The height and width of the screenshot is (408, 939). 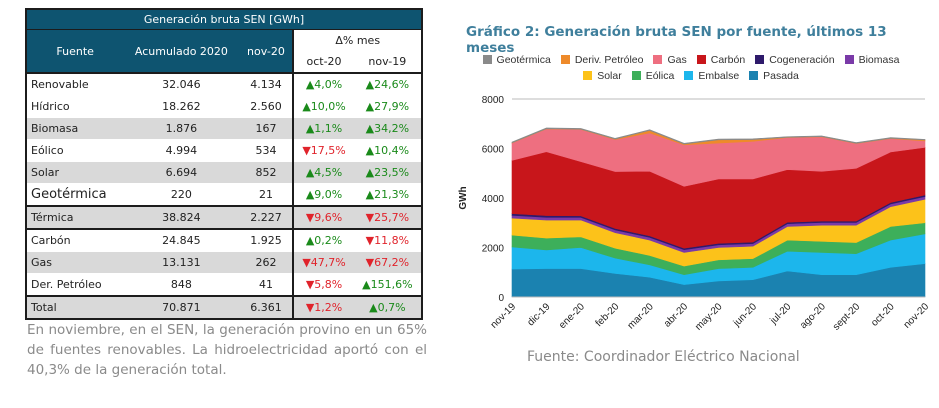 I want to click on table-row: Biomasa 1.876 167 ▲1,1% ▲34,2%, so click(x=224, y=128).